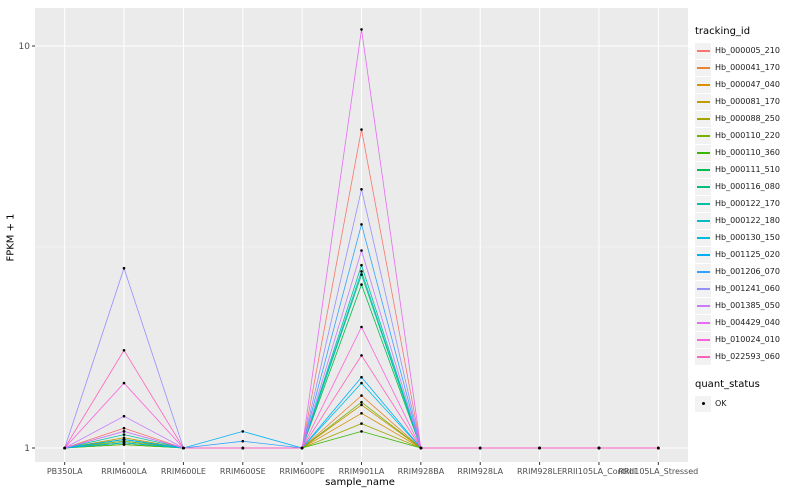 This screenshot has height=500, width=800. I want to click on legend-item-ok: OK, so click(747, 403).